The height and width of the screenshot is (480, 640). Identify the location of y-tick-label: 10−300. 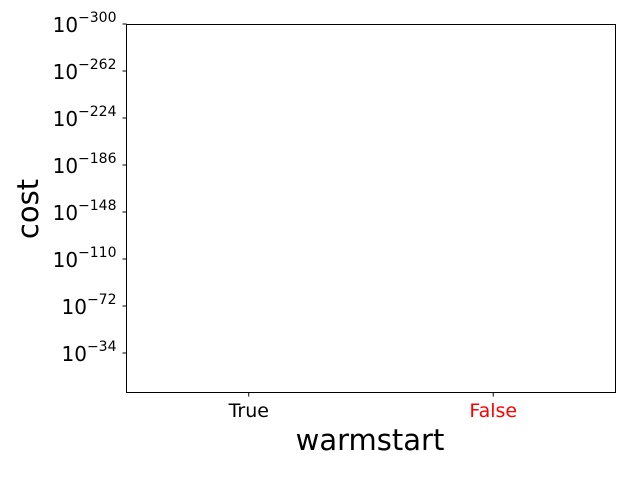
(85, 23).